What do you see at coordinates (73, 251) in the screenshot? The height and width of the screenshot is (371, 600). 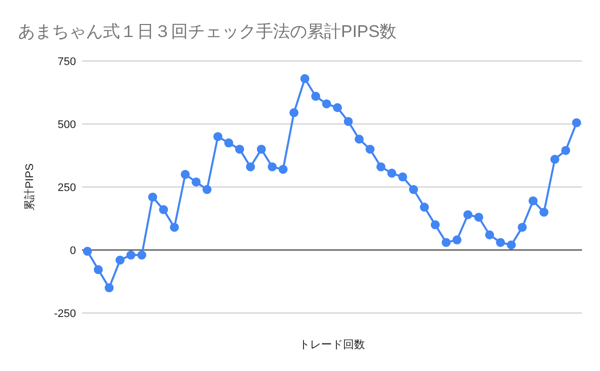 I see `y-tick-label: 0` at bounding box center [73, 251].